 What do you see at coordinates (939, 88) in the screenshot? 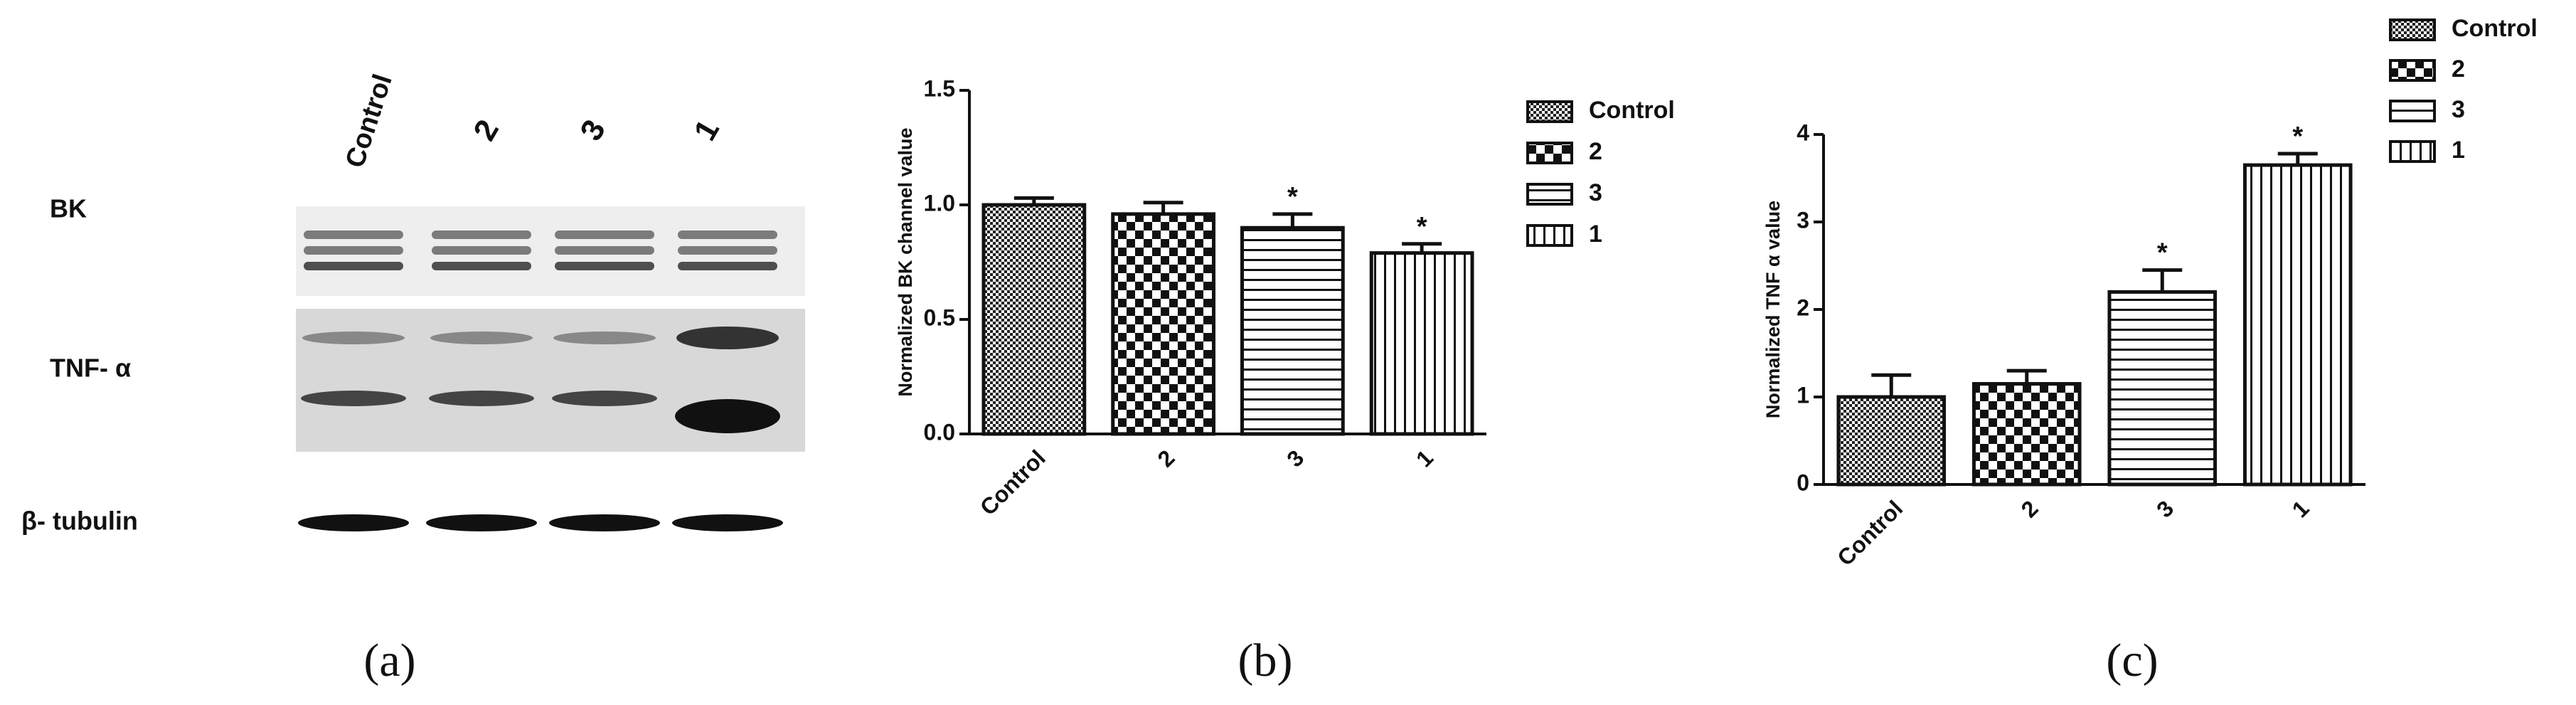
I see `y-tick-label: 1.5` at bounding box center [939, 88].